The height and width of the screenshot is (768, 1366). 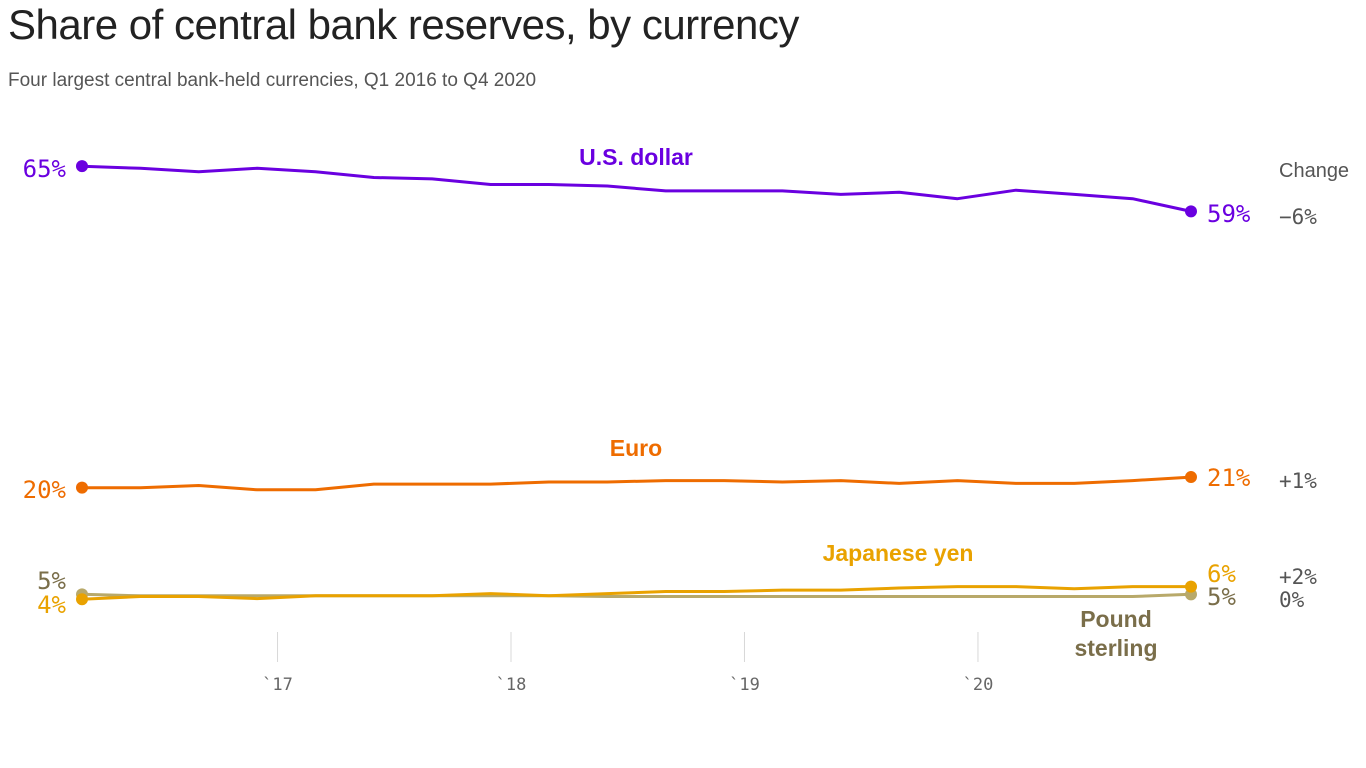 What do you see at coordinates (1229, 214) in the screenshot?
I see `series-end-label: 59%` at bounding box center [1229, 214].